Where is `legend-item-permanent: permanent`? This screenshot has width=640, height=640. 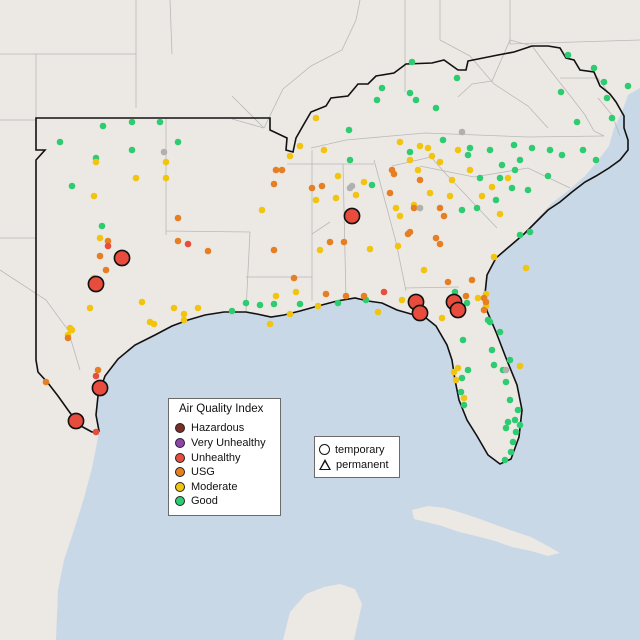 legend-item-permanent: permanent is located at coordinates (354, 464).